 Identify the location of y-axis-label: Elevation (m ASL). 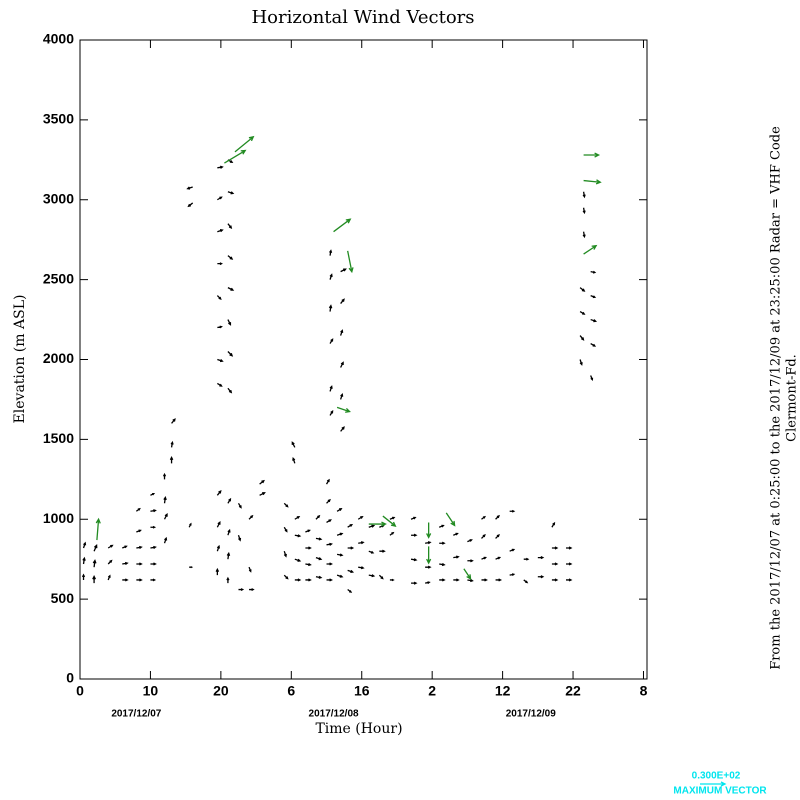
(20, 359).